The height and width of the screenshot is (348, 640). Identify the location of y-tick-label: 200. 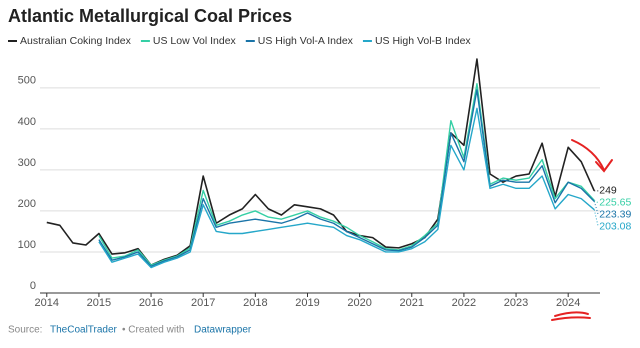
(27, 204).